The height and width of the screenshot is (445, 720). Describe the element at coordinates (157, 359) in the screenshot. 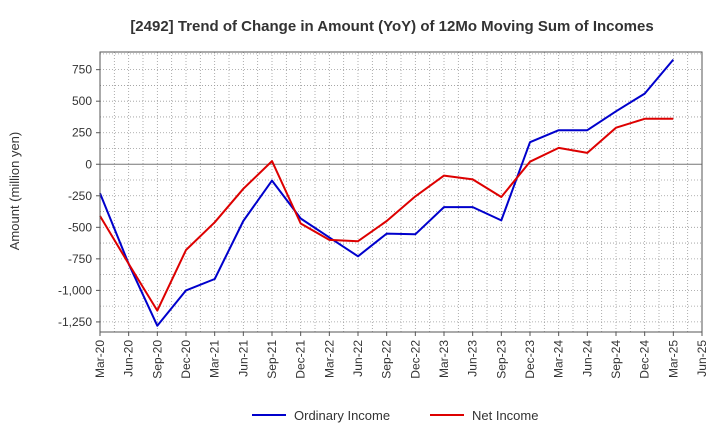

I see `x-tick-label: Sep-20` at that location.